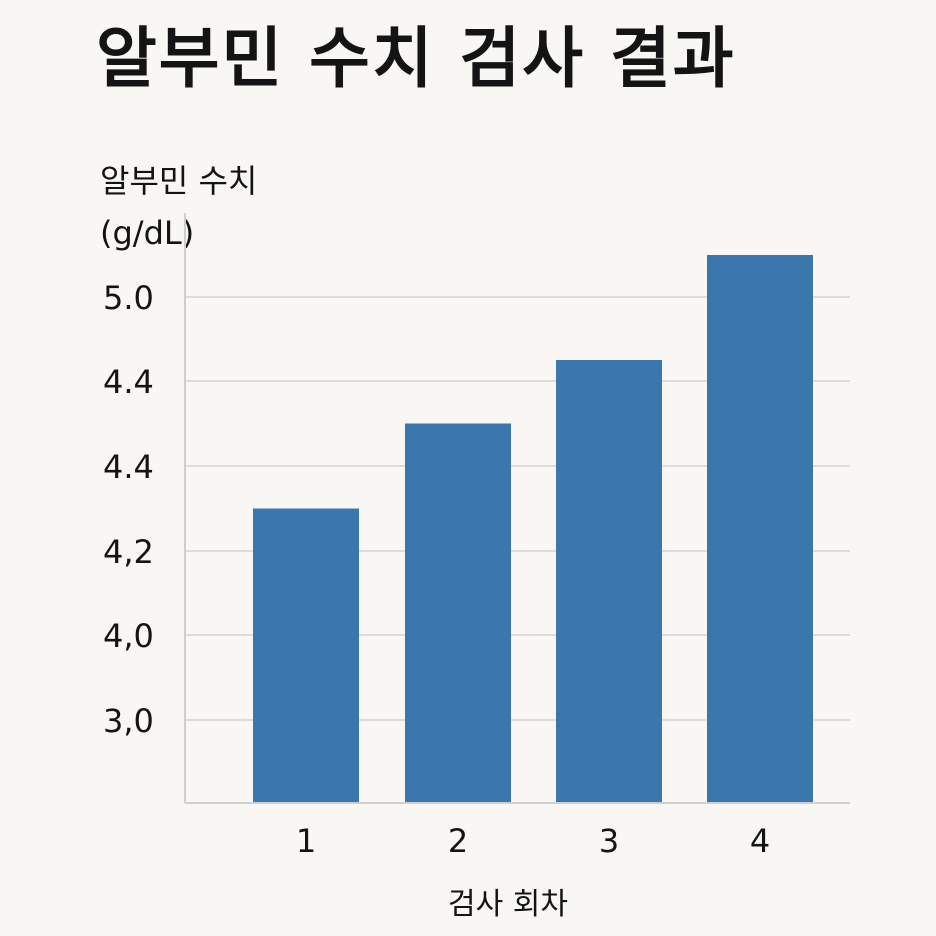 This screenshot has height=936, width=936. I want to click on x-tick-label: 2, so click(458, 841).